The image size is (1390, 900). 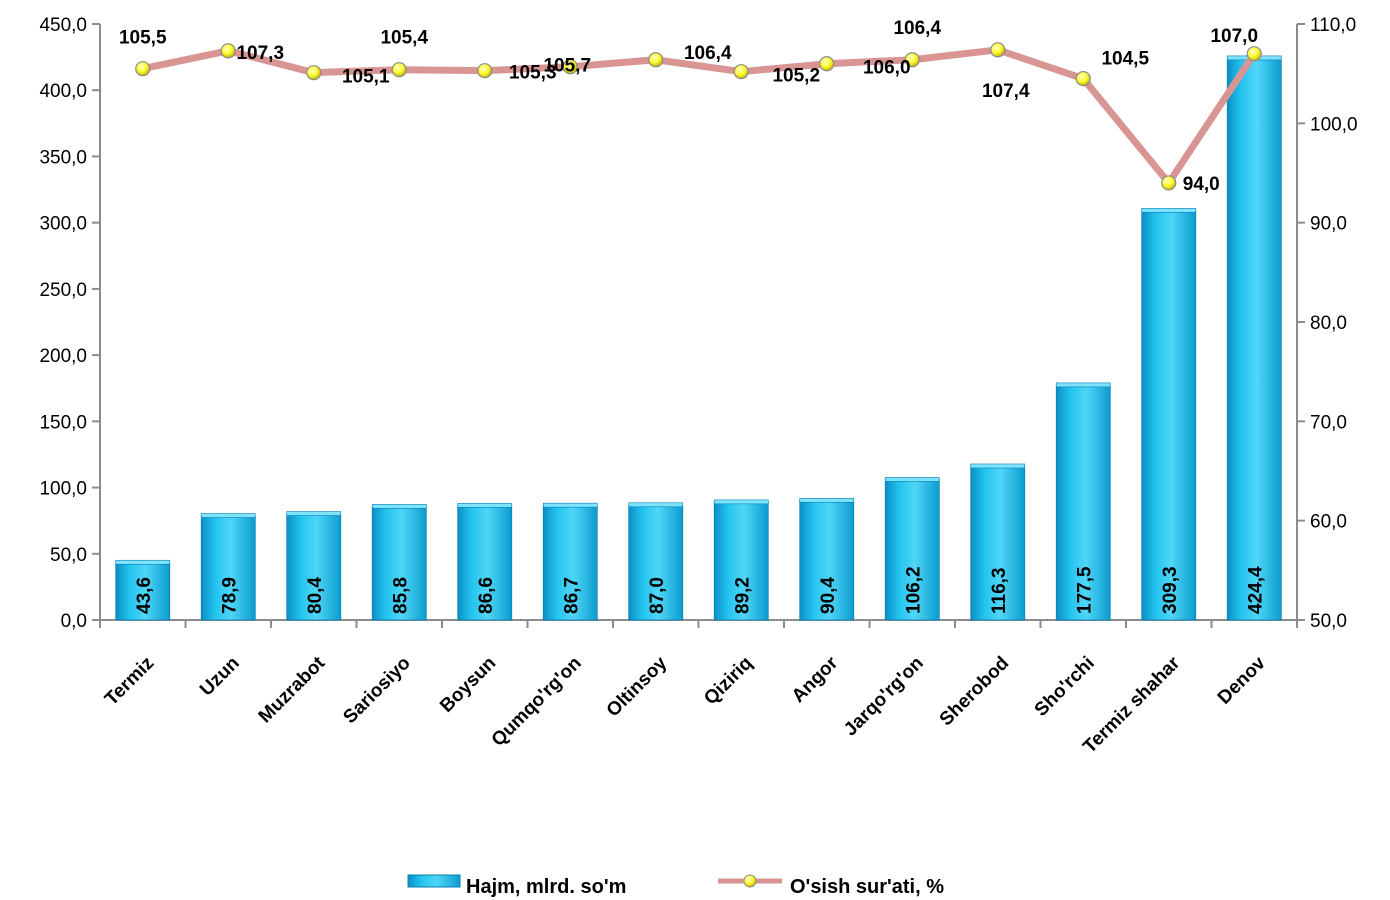 I want to click on category-label: Jarqo'rg'on, so click(x=884, y=697).